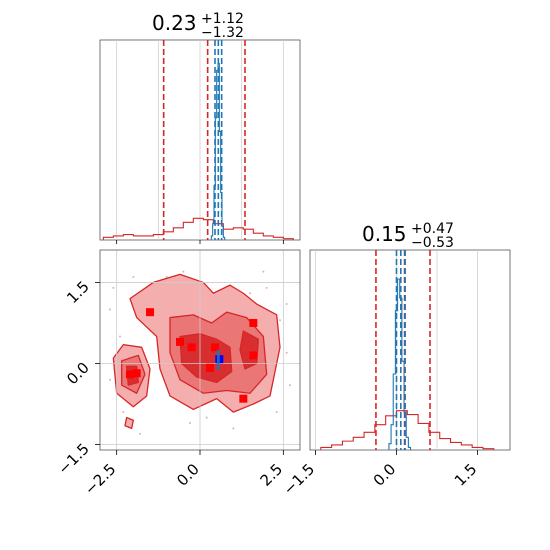  What do you see at coordinates (78, 374) in the screenshot?
I see `y-tick-label: 0.0` at bounding box center [78, 374].